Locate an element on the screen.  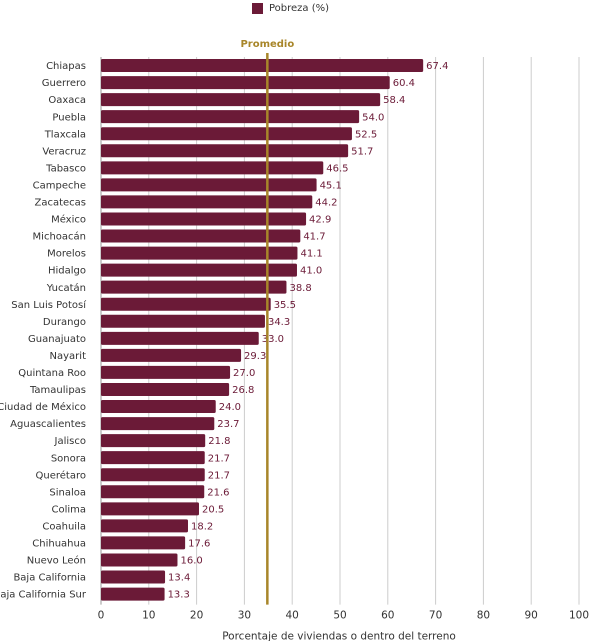
category-label: México is located at coordinates (68, 220).